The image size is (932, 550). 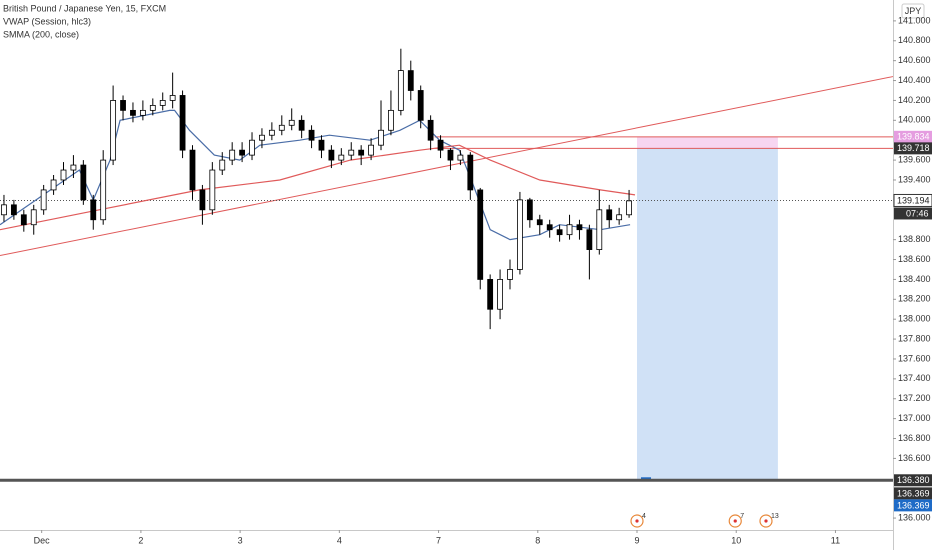 I want to click on y-tick-label: 140.200, so click(x=914, y=100).